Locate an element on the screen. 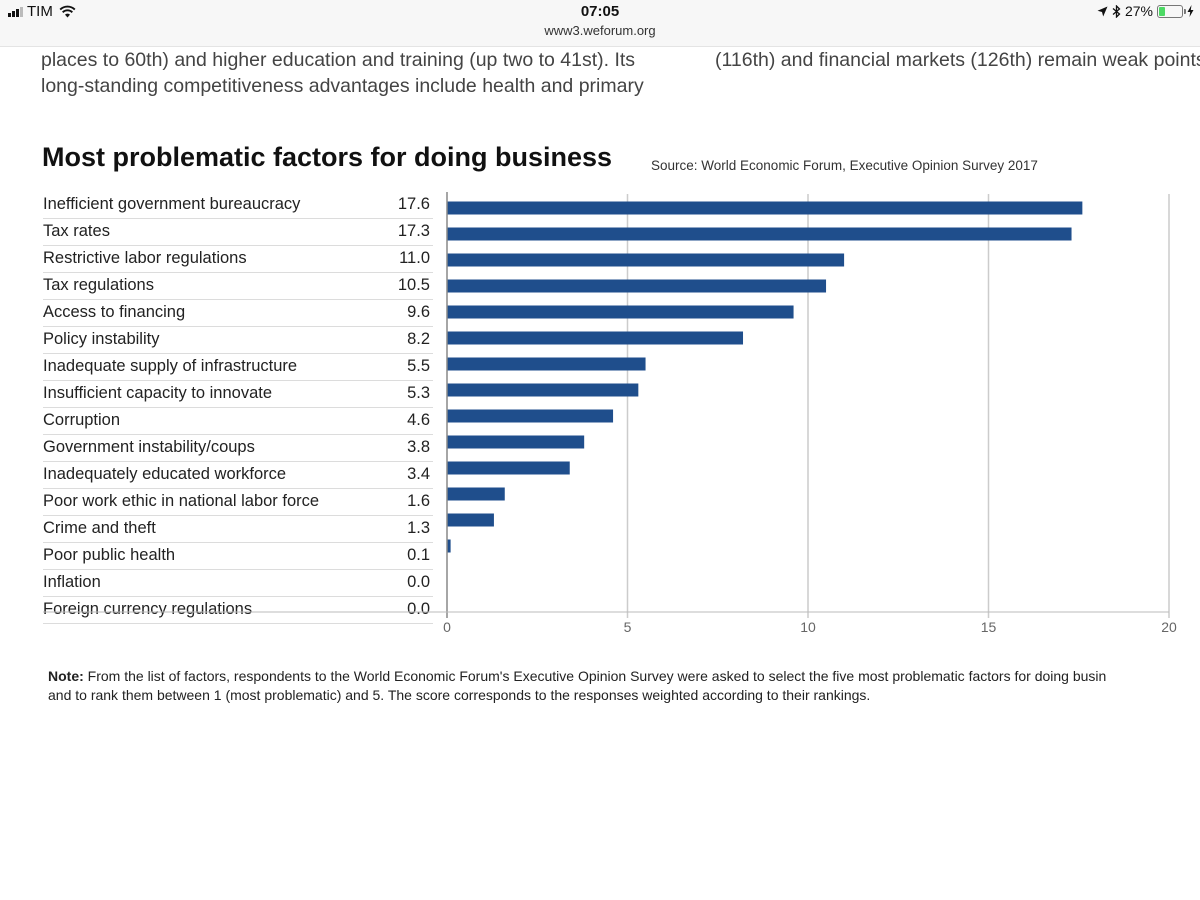 This screenshot has width=1200, height=900. battery-icon is located at coordinates (1171, 11).